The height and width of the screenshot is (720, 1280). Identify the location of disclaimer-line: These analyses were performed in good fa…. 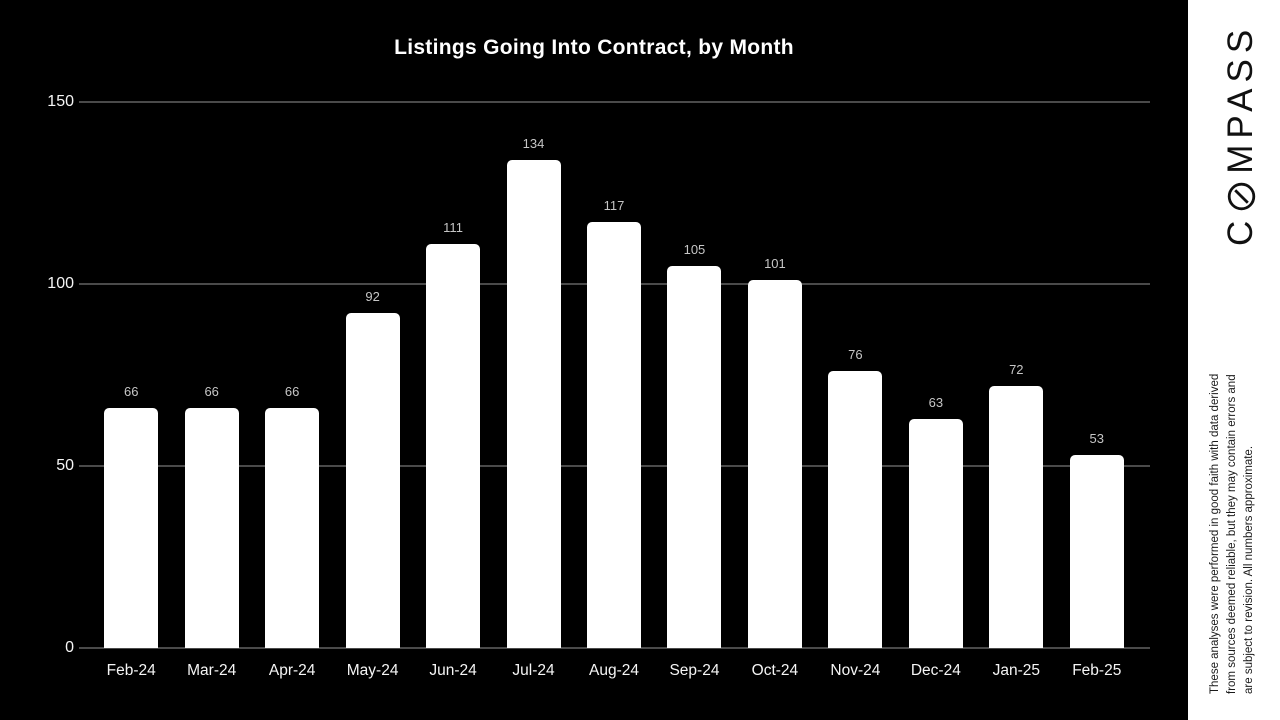
(1215, 533).